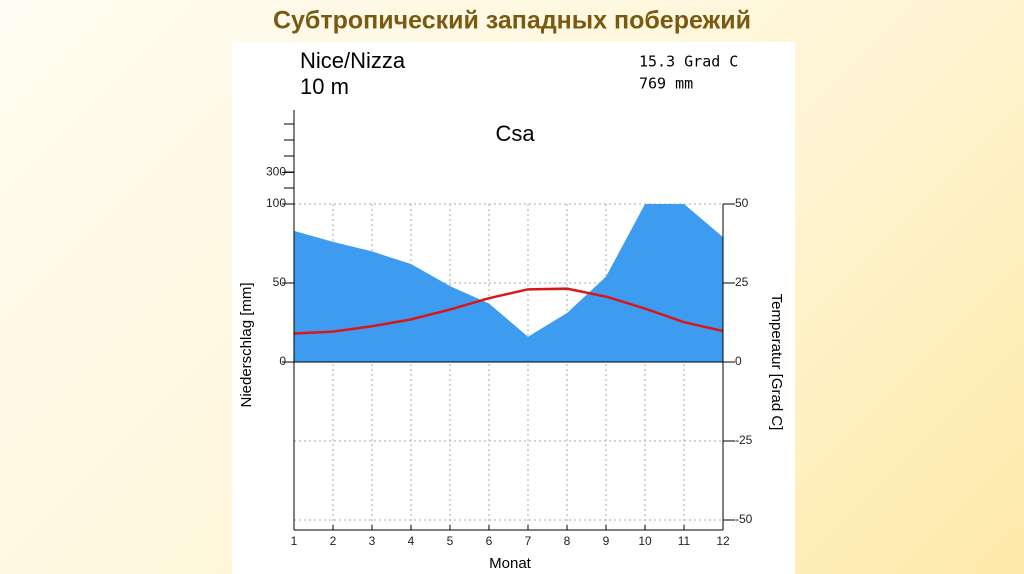 The height and width of the screenshot is (574, 1024). What do you see at coordinates (276, 172) in the screenshot?
I see `y-tick-label: 300` at bounding box center [276, 172].